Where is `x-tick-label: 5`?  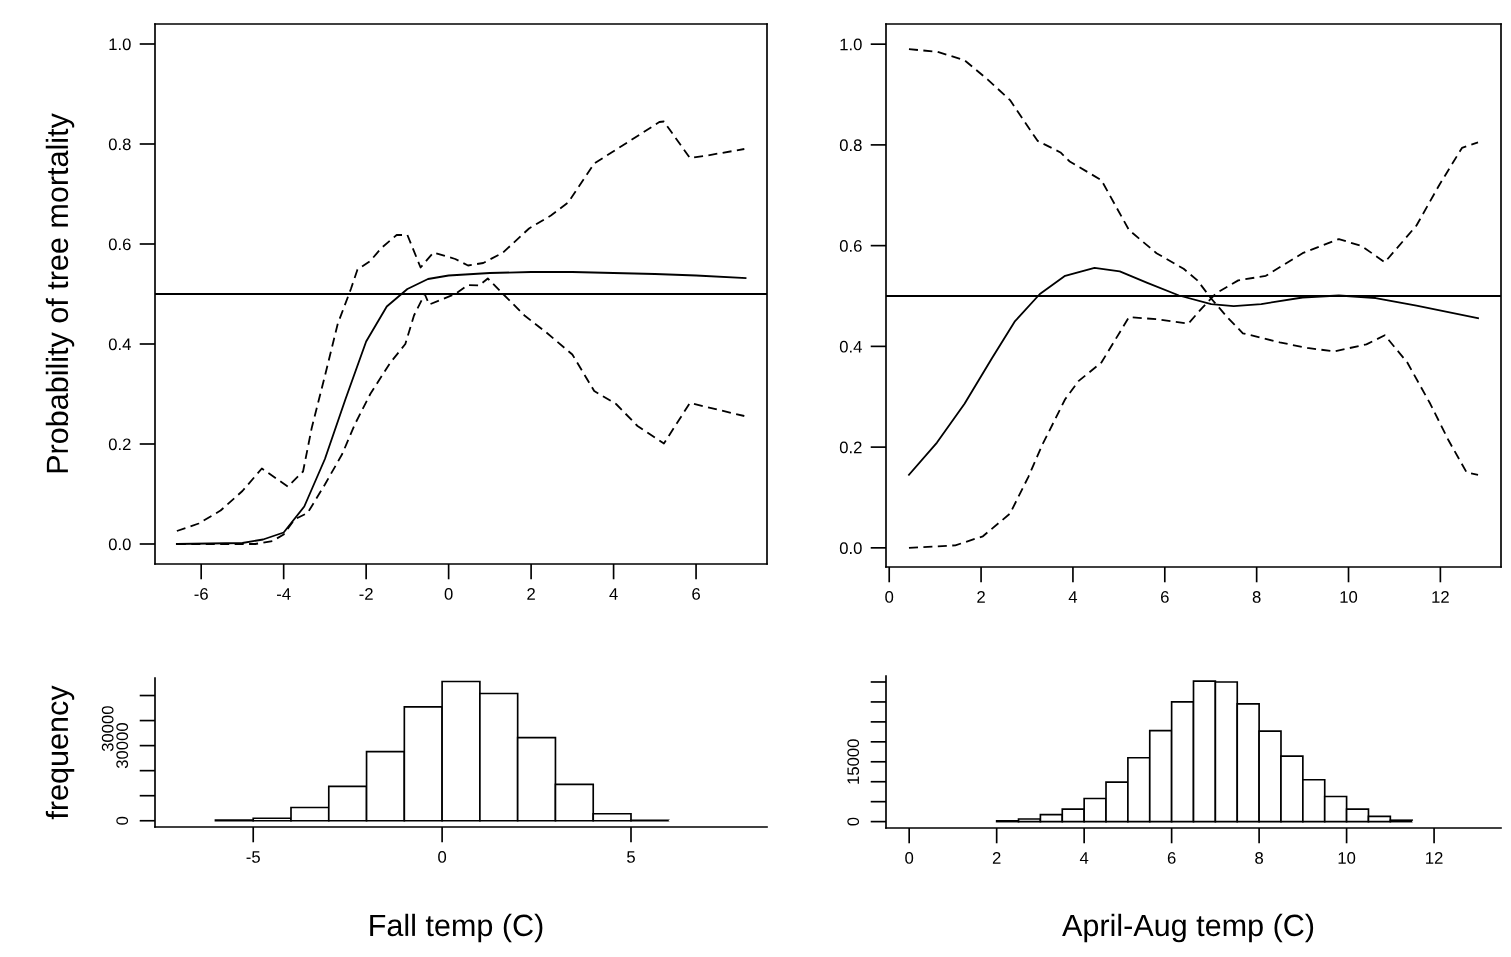
x-tick-label: 5 is located at coordinates (631, 857).